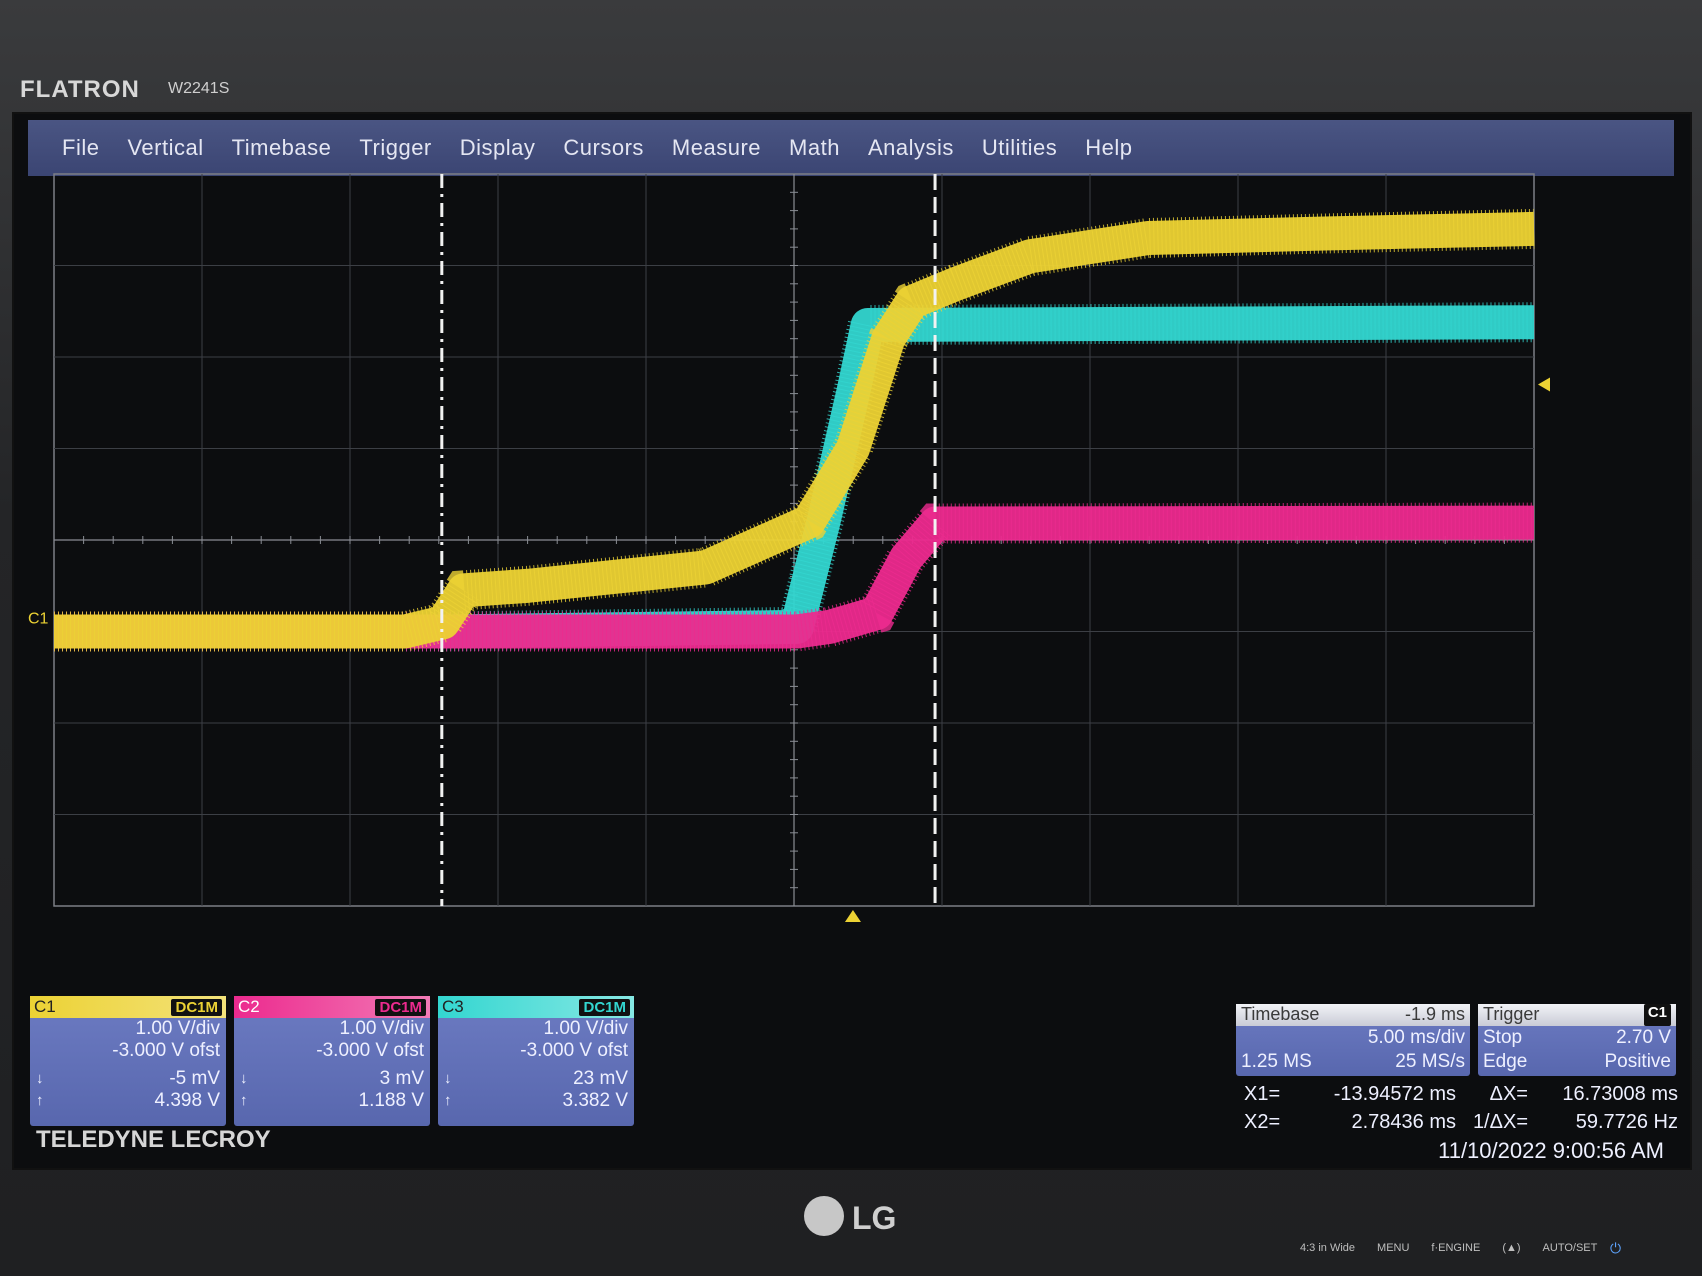  What do you see at coordinates (187, 1100) in the screenshot?
I see `high-value: 4.398 V` at bounding box center [187, 1100].